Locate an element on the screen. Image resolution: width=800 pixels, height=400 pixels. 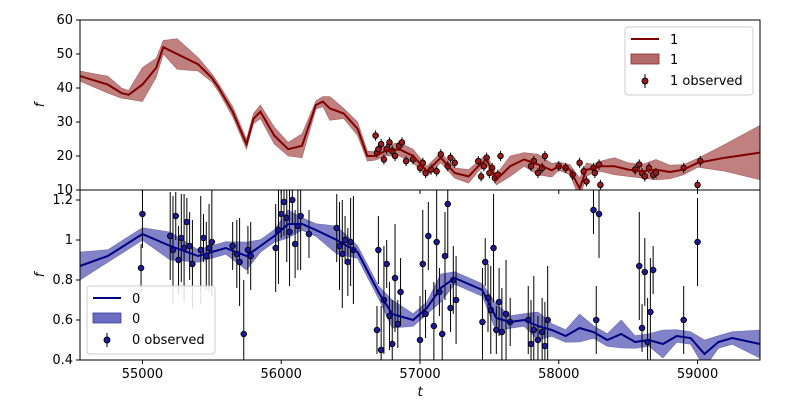
bottom-legend: 0 0 0 observed is located at coordinates (151, 320).